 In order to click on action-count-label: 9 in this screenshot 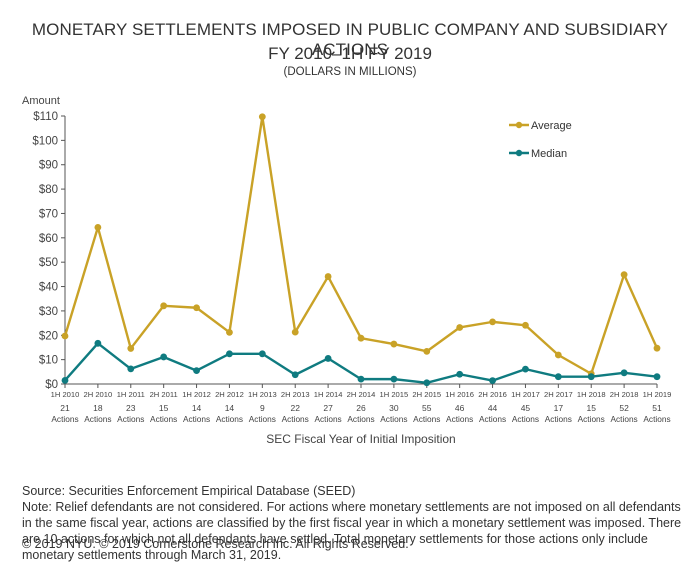, I will do `click(262, 408)`.